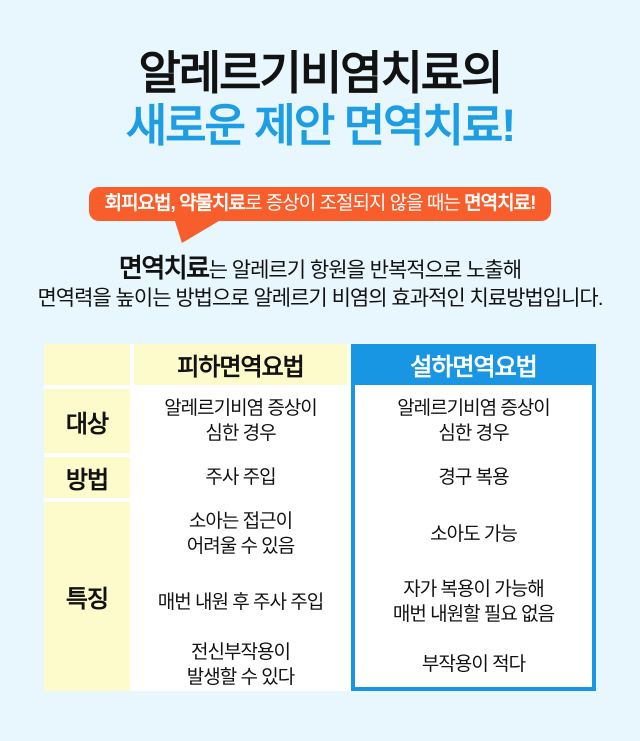 The height and width of the screenshot is (741, 640). What do you see at coordinates (87, 364) in the screenshot?
I see `table-corner-cell` at bounding box center [87, 364].